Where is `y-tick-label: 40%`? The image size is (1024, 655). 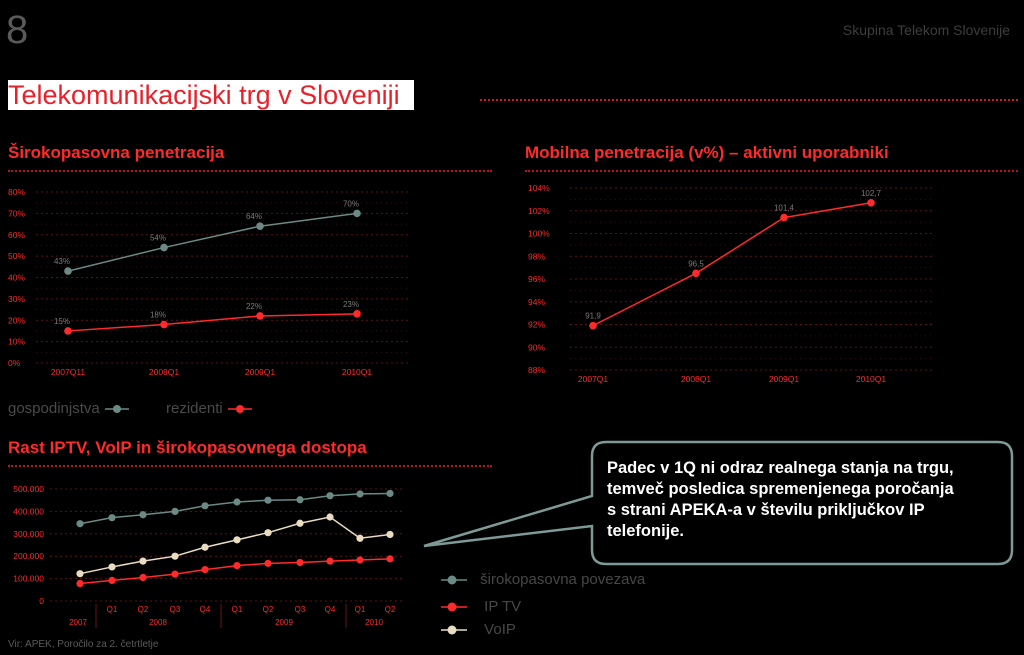
y-tick-label: 40% is located at coordinates (16, 278).